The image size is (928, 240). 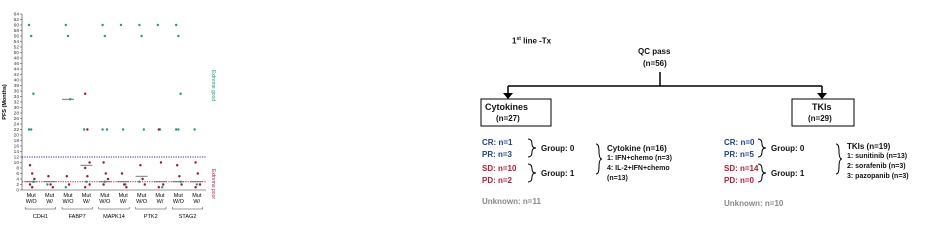 I want to click on y-tick-label: 48, so click(x=17, y=59).